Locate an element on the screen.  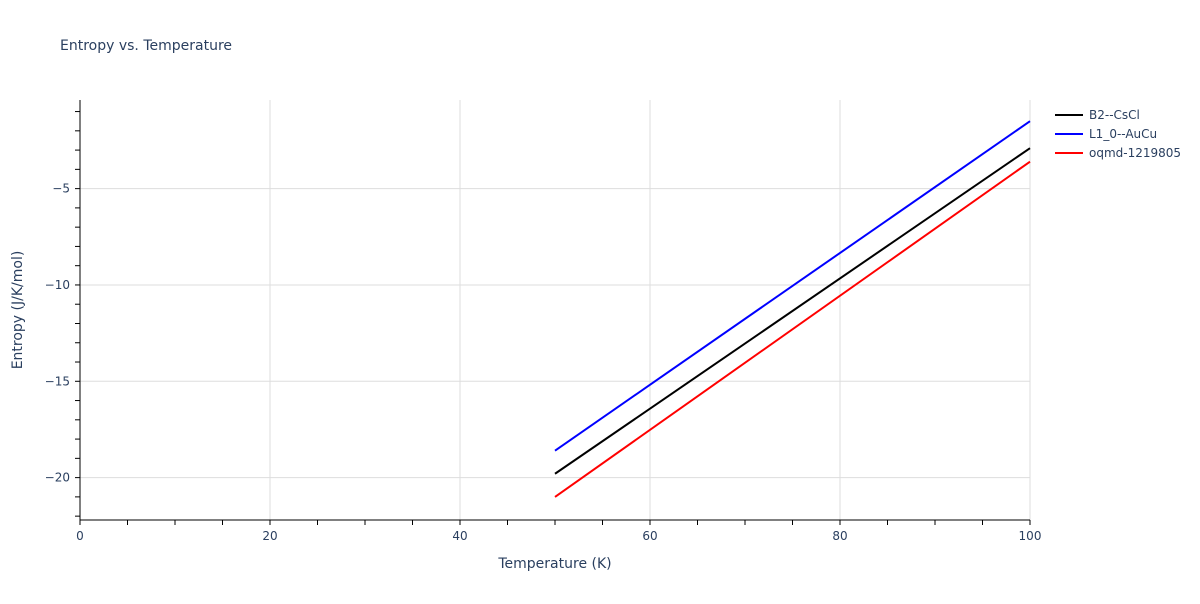
x-tick-label: 60 is located at coordinates (649, 536).